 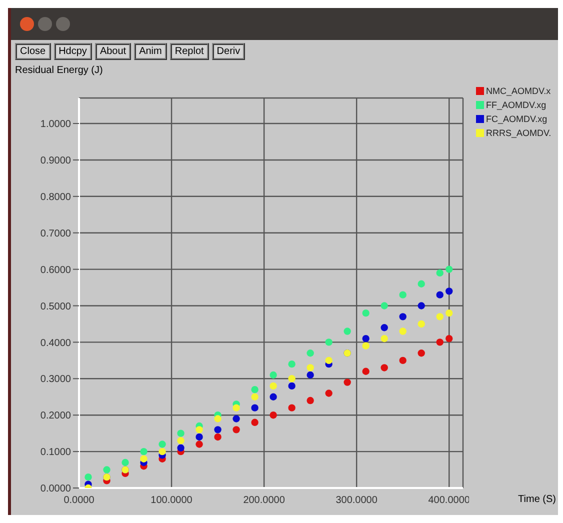 I want to click on text: Deriv, so click(x=229, y=51).